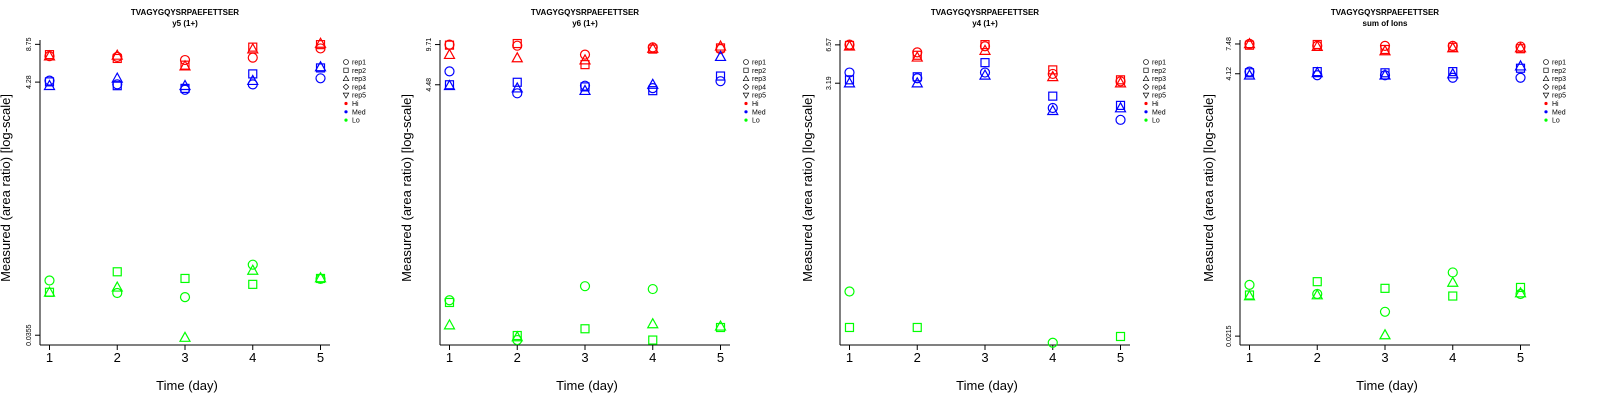  I want to click on legend-dot-hi, so click(746, 103).